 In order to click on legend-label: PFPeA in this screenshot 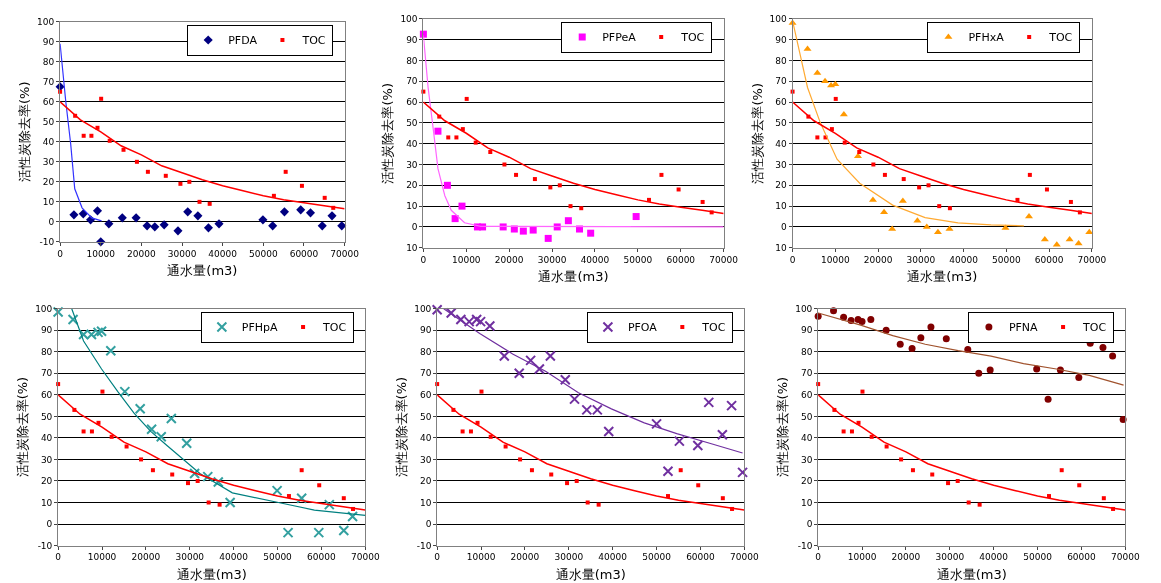, I will do `click(619, 38)`.